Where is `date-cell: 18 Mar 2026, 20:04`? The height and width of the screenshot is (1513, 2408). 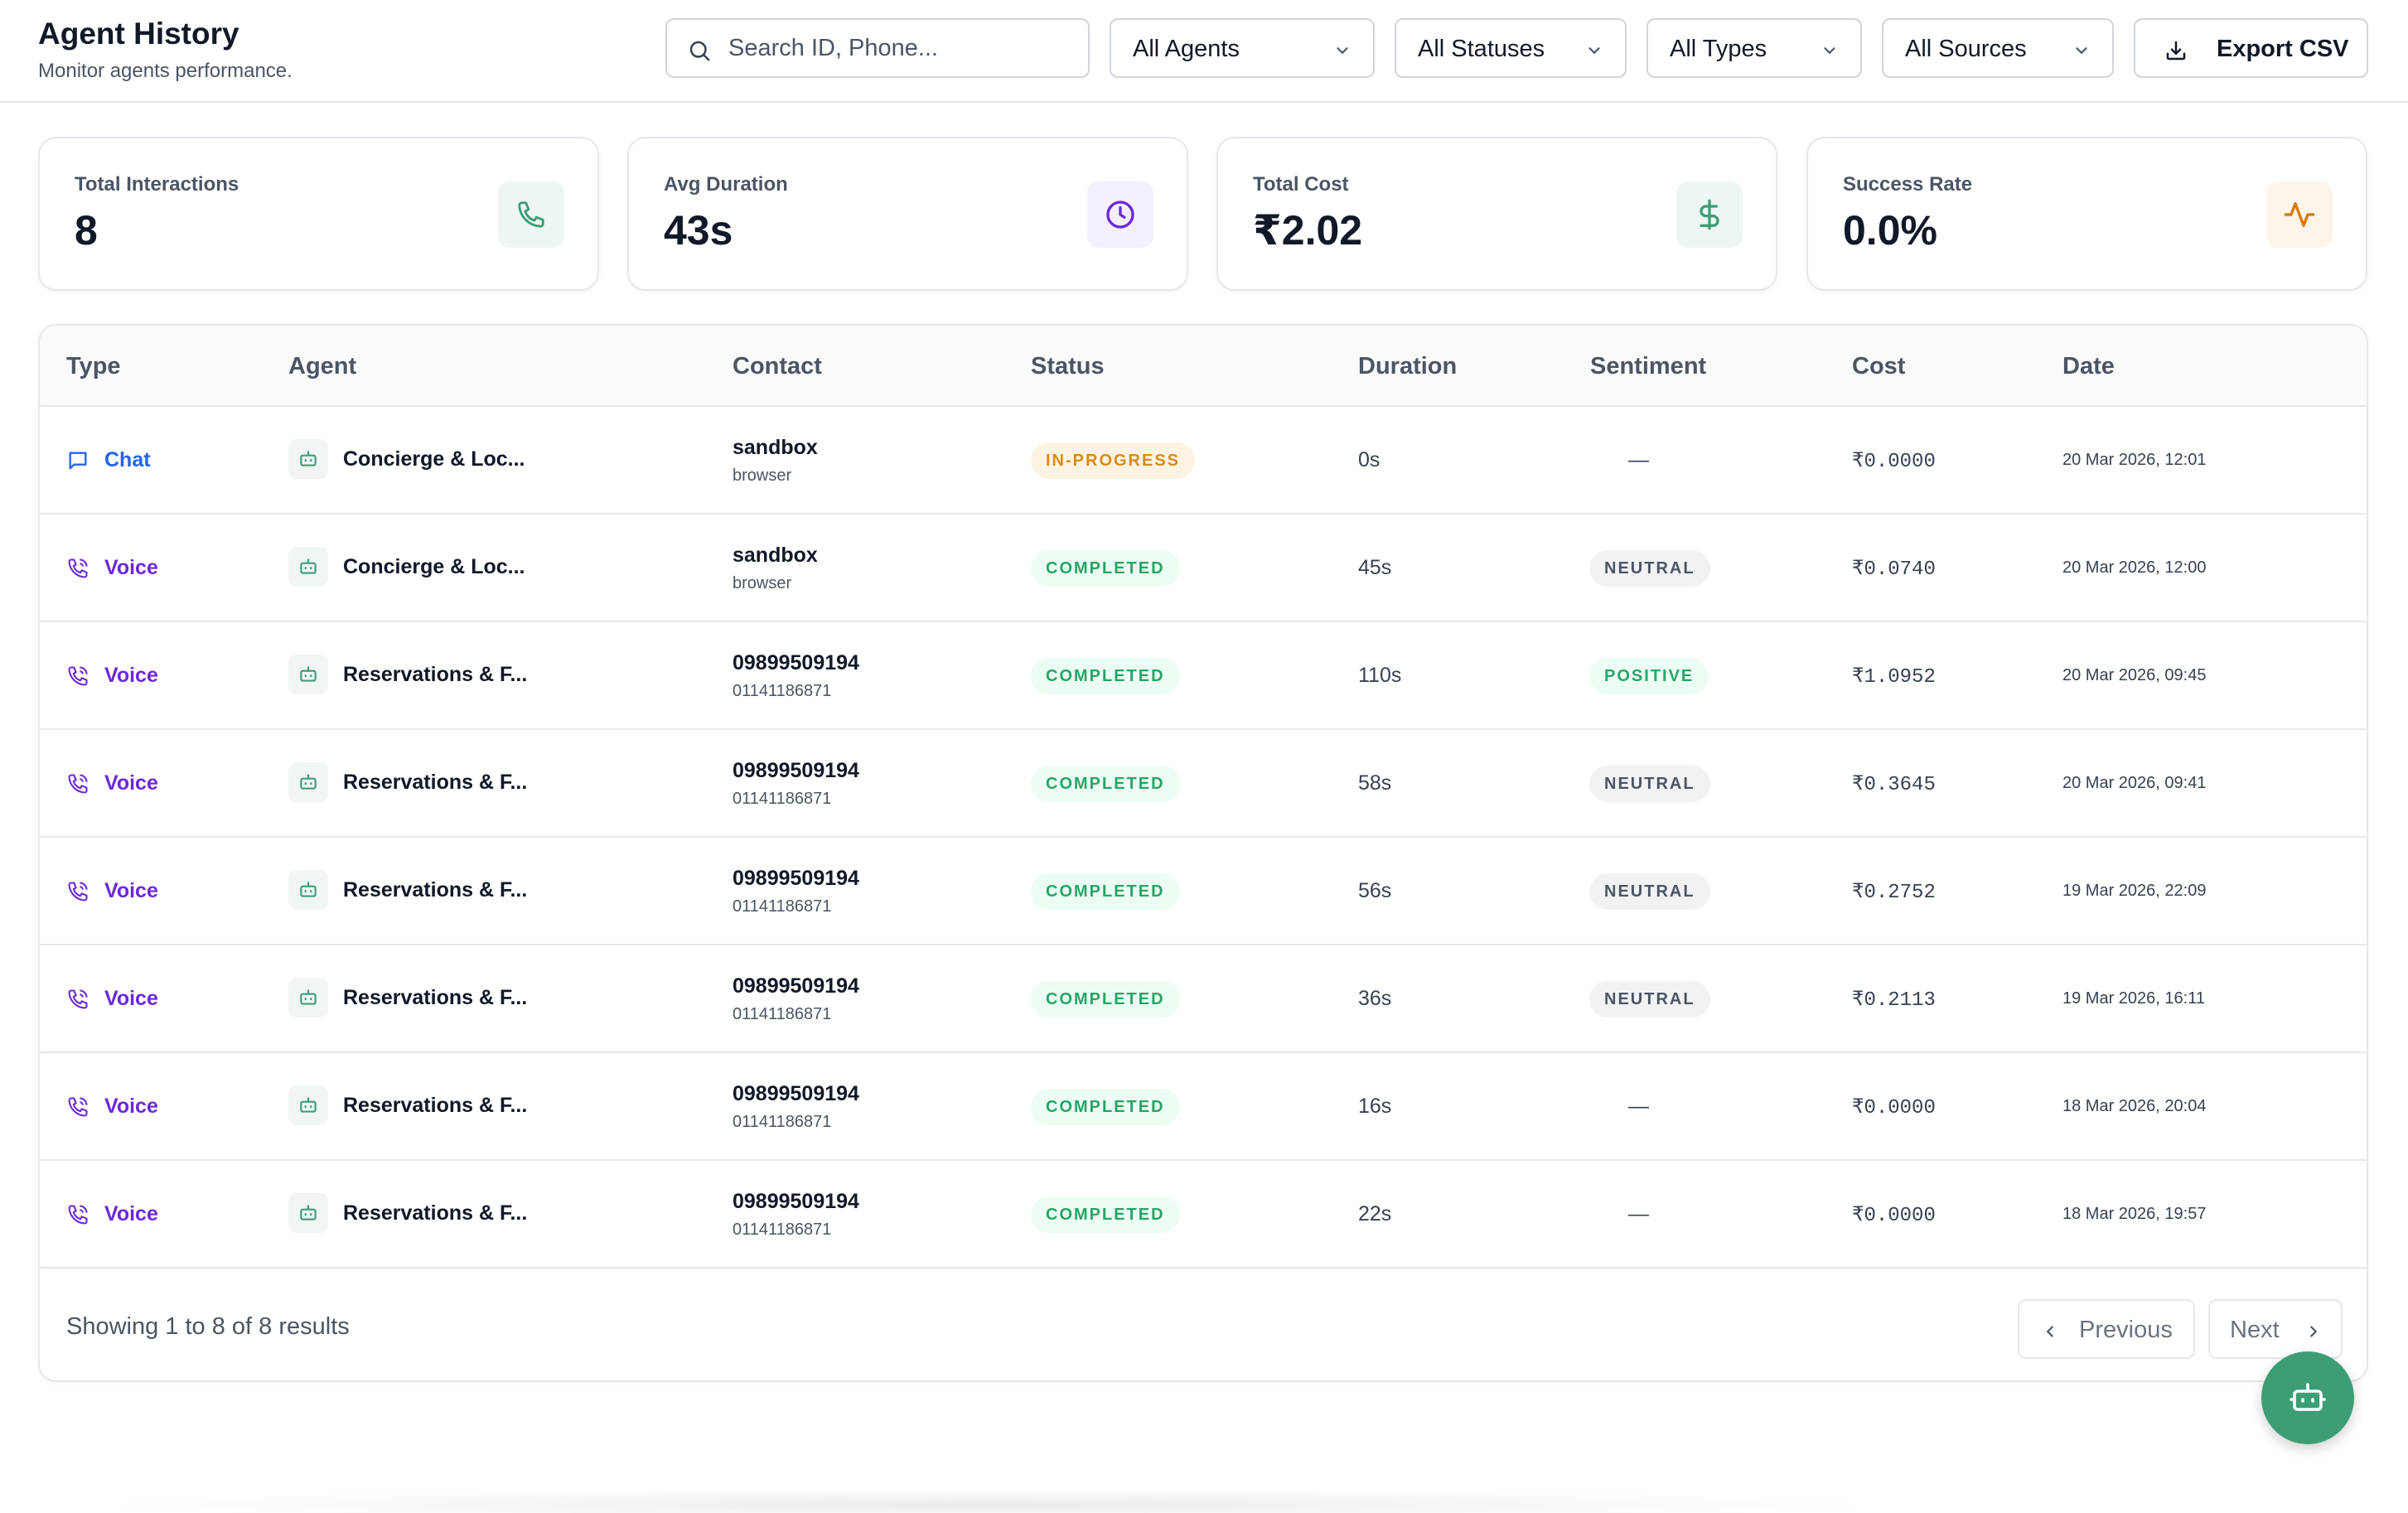
date-cell: 18 Mar 2026, 20:04 is located at coordinates (2134, 1106).